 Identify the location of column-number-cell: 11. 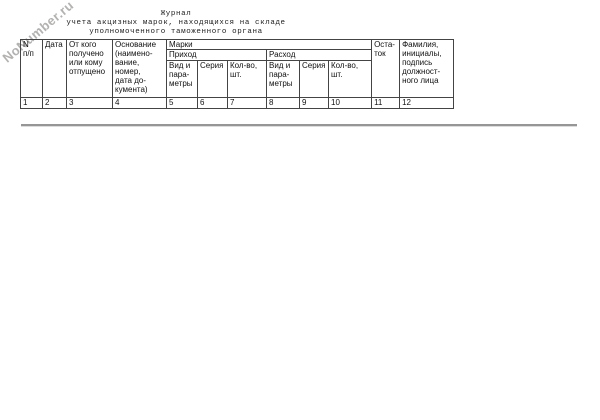
(386, 103).